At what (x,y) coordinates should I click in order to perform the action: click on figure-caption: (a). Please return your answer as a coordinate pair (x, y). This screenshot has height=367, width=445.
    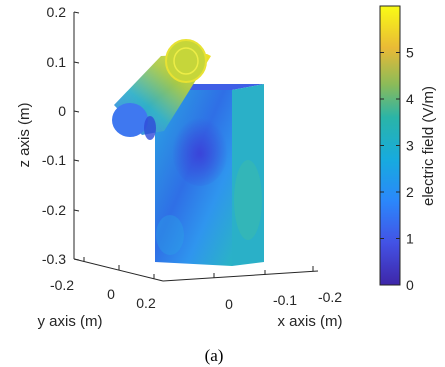
    Looking at the image, I should click on (214, 355).